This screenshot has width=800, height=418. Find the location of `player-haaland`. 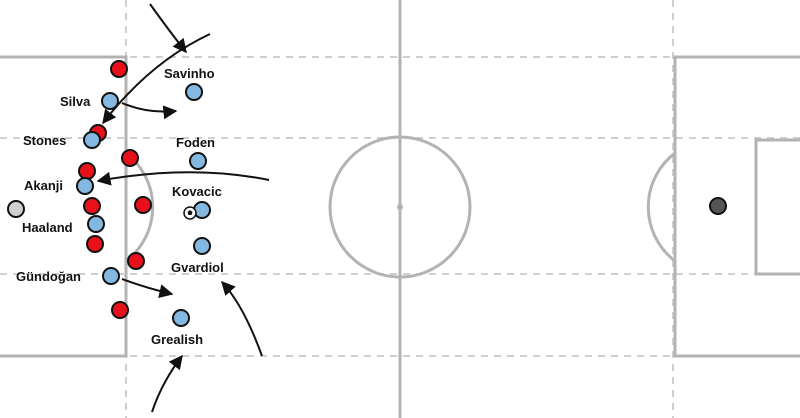

player-haaland is located at coordinates (96, 224).